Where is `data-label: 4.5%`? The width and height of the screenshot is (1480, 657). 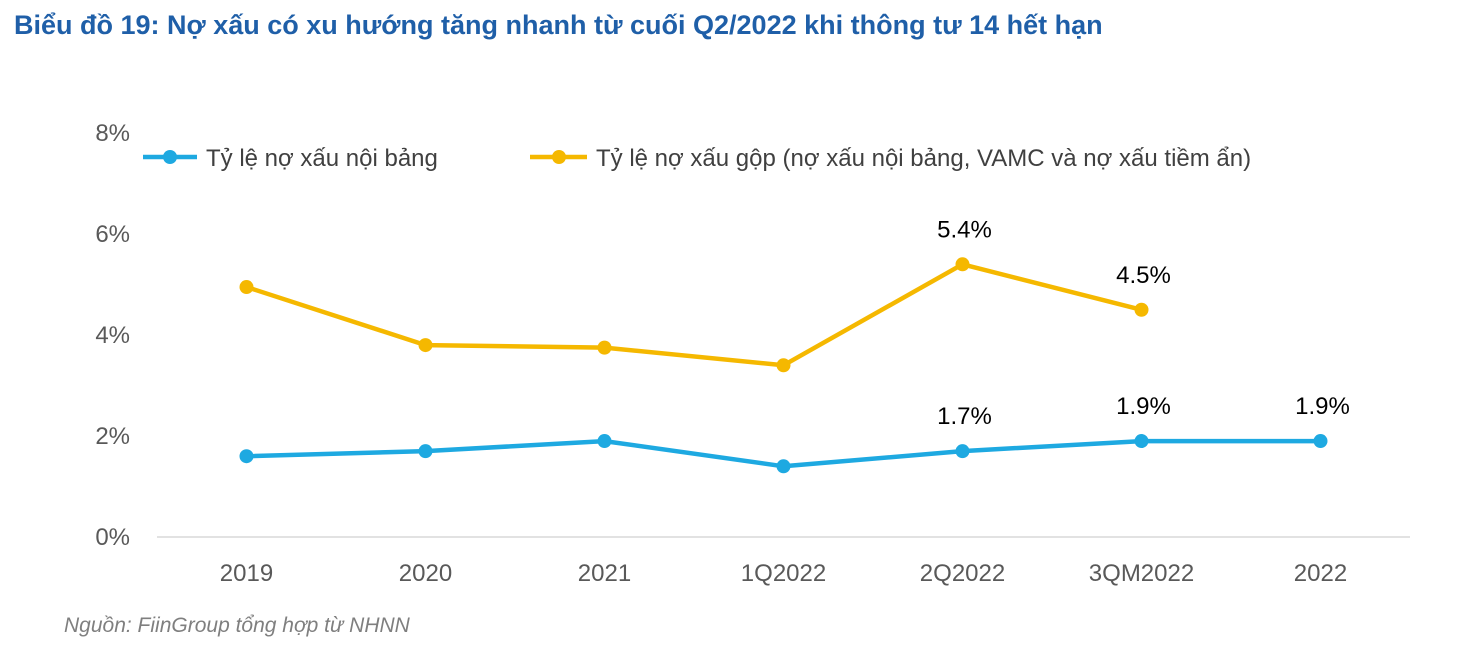 data-label: 4.5% is located at coordinates (1143, 275).